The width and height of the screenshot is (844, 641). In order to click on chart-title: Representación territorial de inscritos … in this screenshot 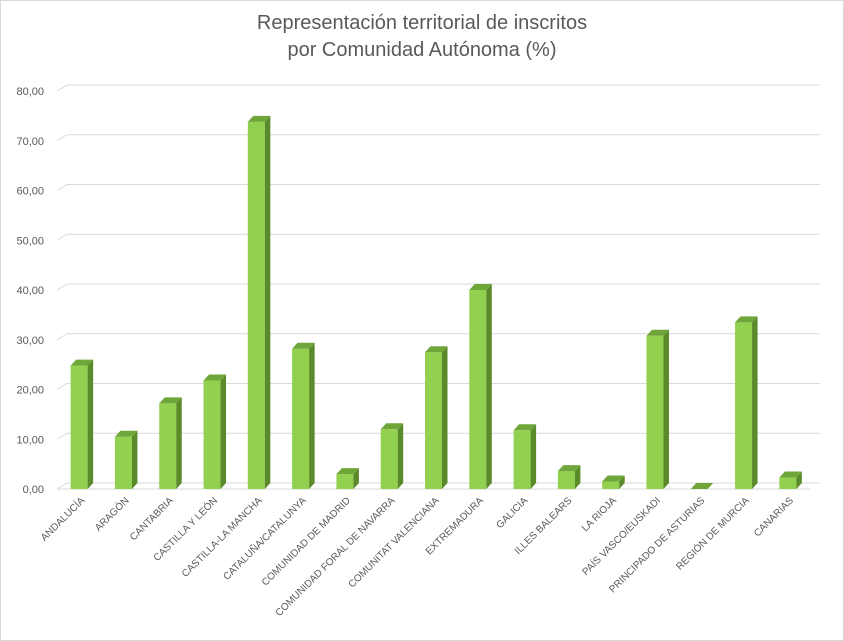, I will do `click(422, 37)`.